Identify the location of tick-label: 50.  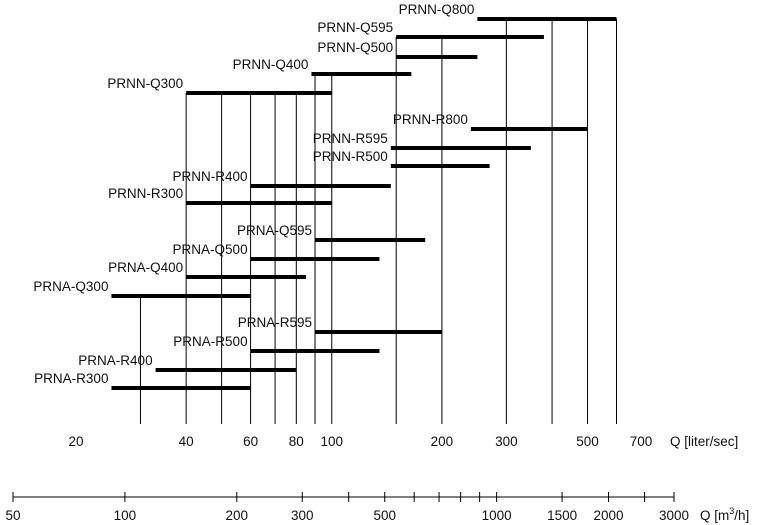
(12, 515).